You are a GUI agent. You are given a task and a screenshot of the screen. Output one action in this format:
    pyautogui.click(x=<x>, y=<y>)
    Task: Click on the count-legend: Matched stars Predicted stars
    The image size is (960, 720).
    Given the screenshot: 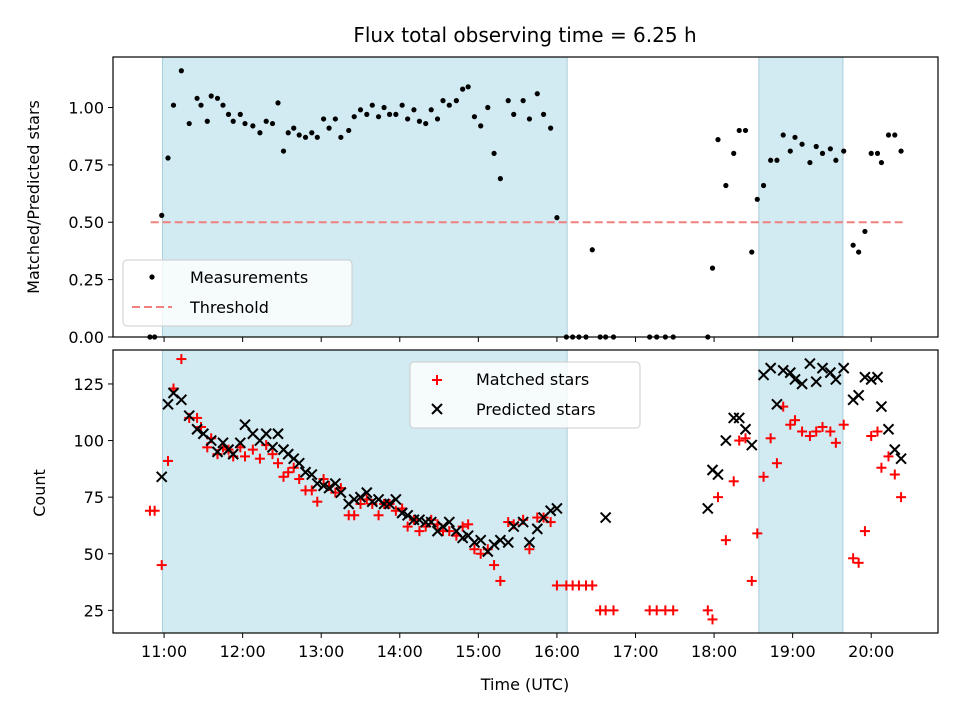 What is the action you would take?
    pyautogui.click(x=525, y=395)
    